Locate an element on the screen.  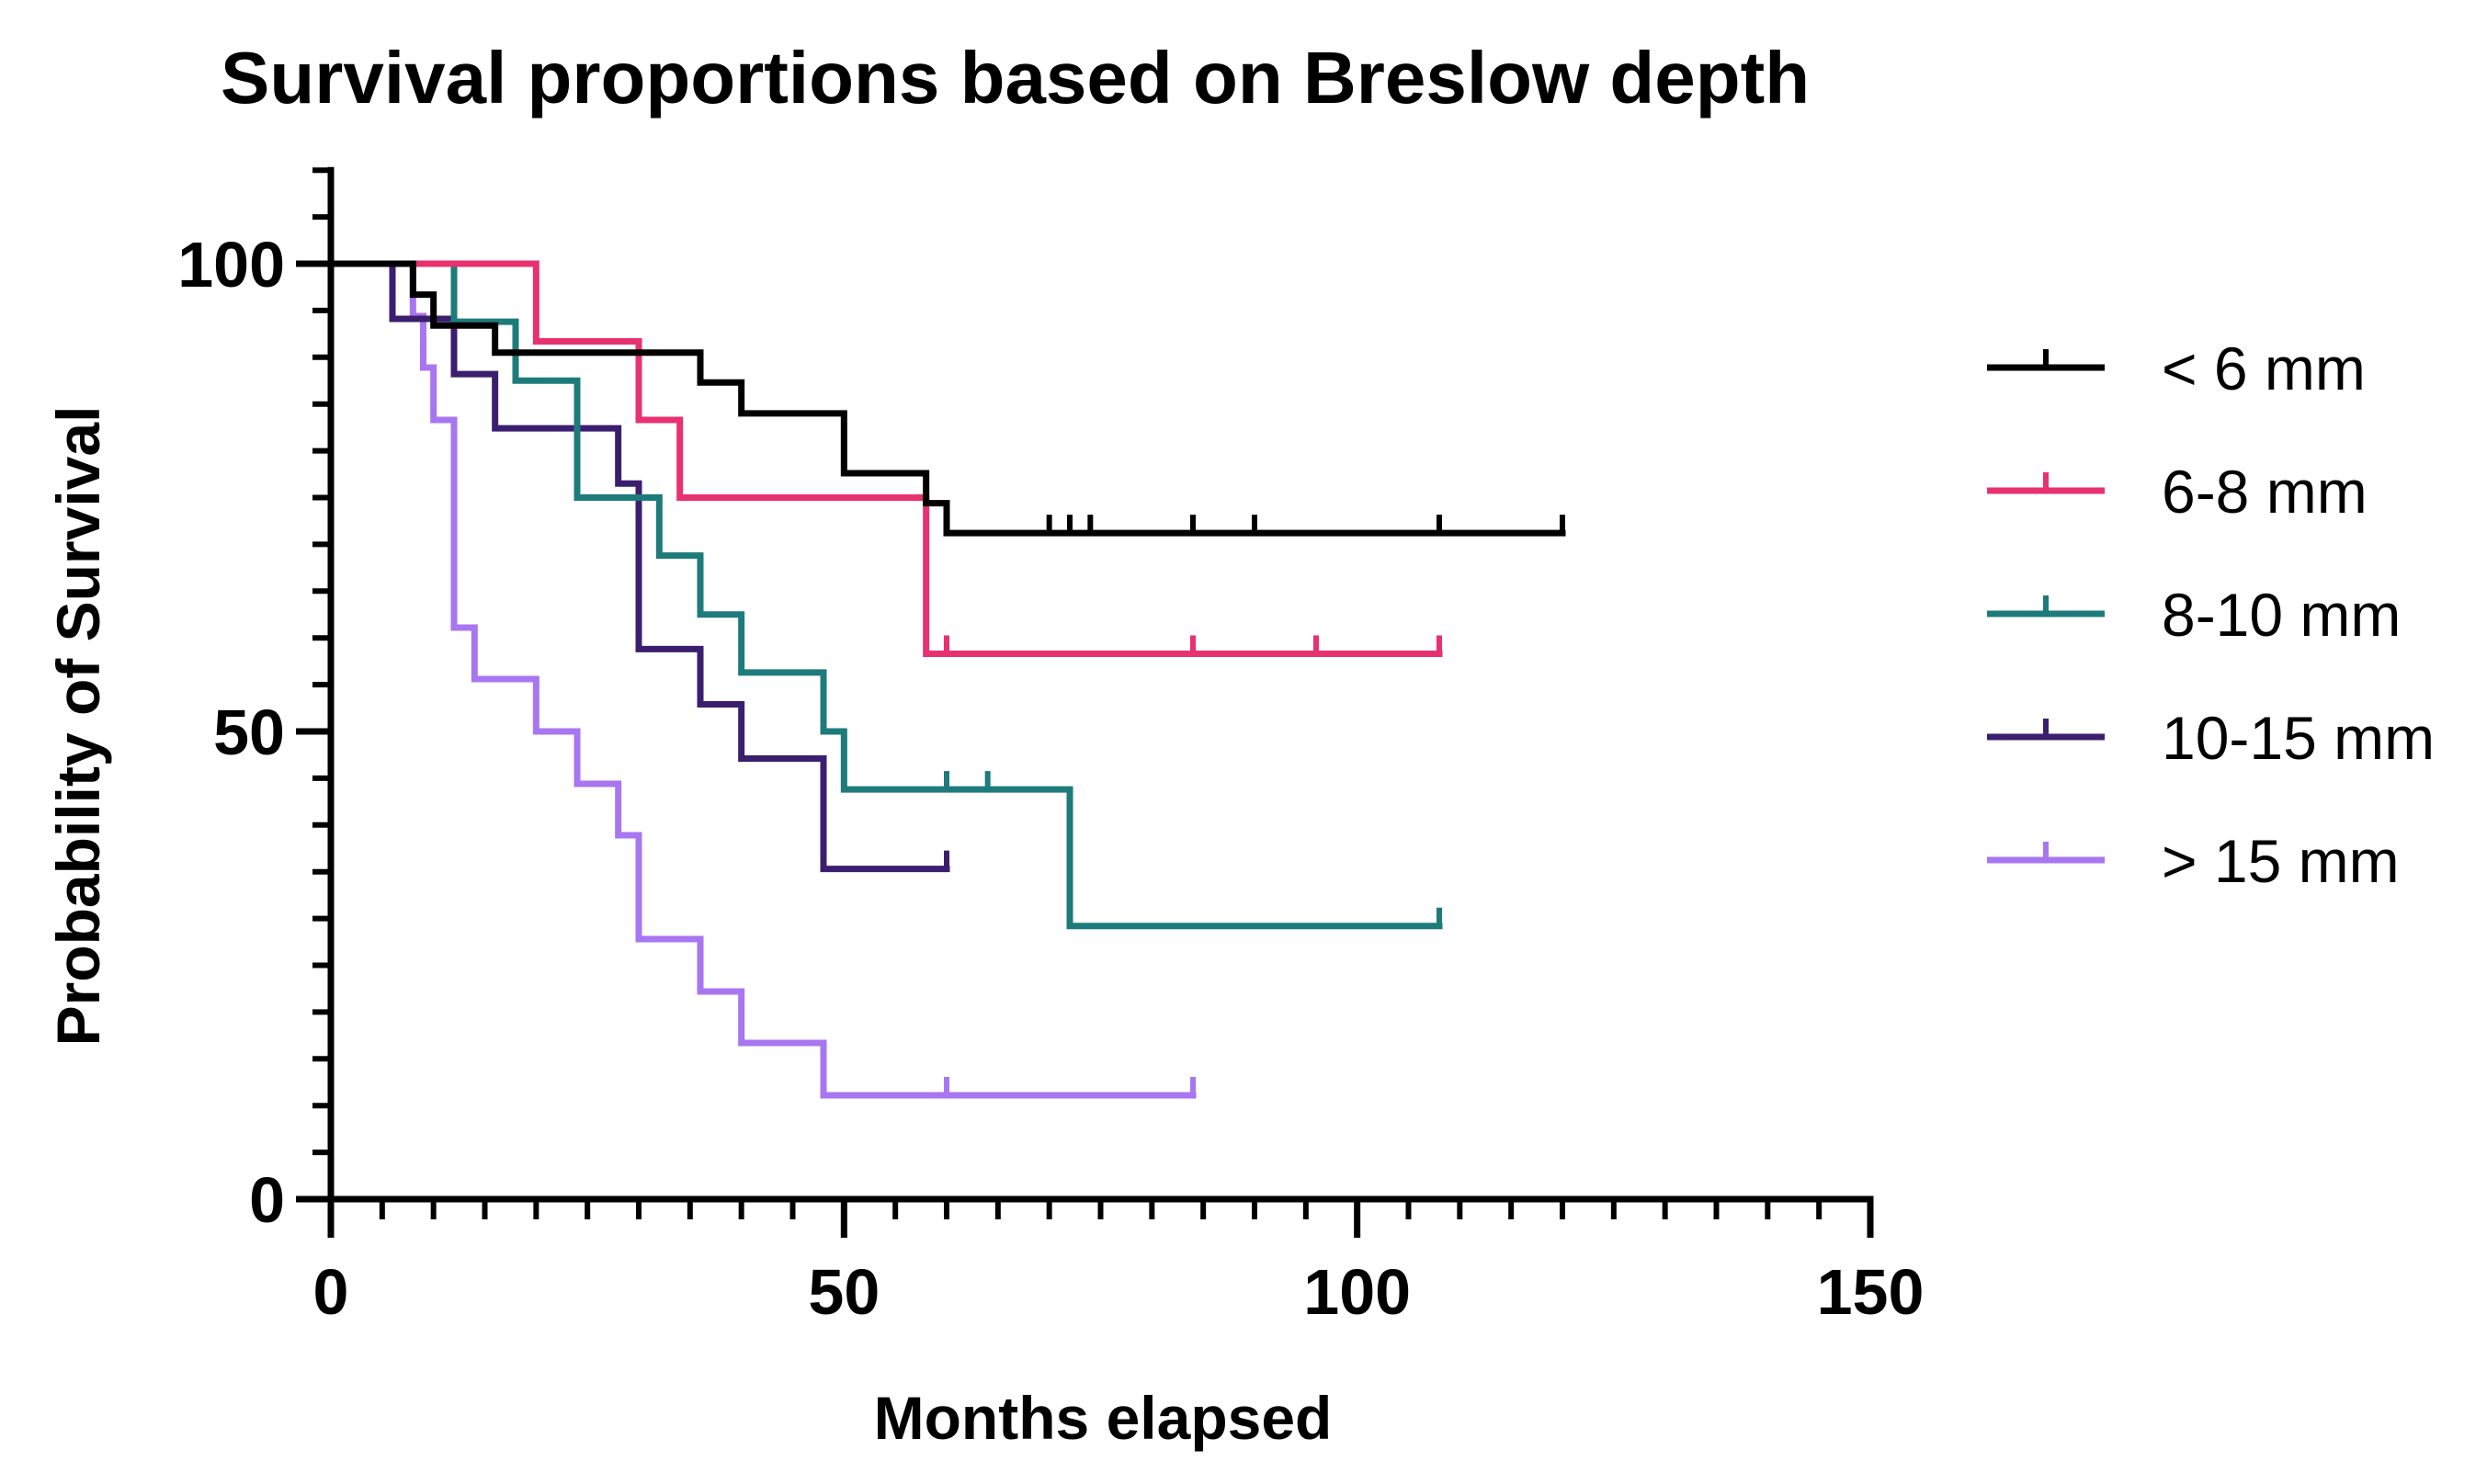
legend-label: 8-10 mm is located at coordinates (2281, 615).